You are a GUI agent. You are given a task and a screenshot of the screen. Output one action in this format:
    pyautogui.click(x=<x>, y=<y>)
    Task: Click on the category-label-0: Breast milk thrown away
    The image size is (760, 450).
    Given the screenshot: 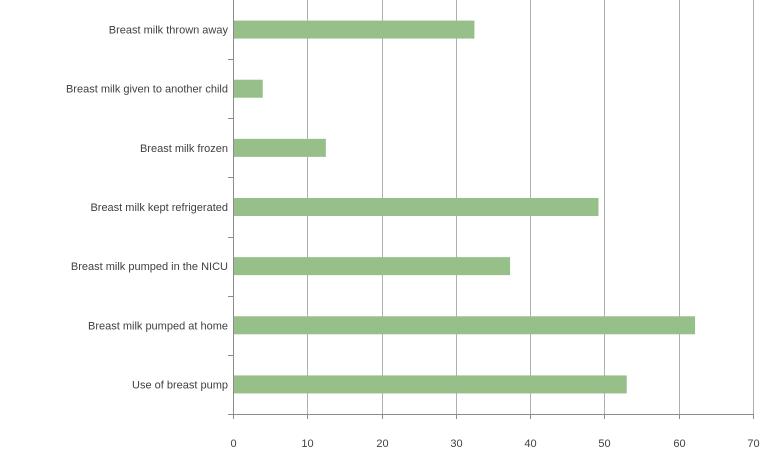 What is the action you would take?
    pyautogui.click(x=169, y=31)
    